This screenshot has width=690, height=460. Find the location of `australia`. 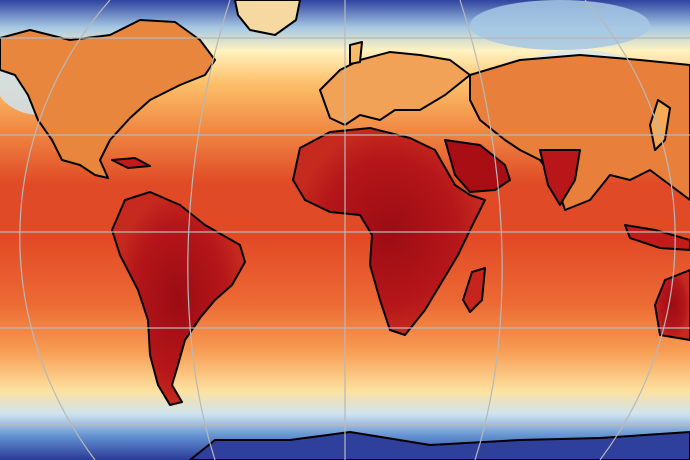

australia is located at coordinates (672, 305).